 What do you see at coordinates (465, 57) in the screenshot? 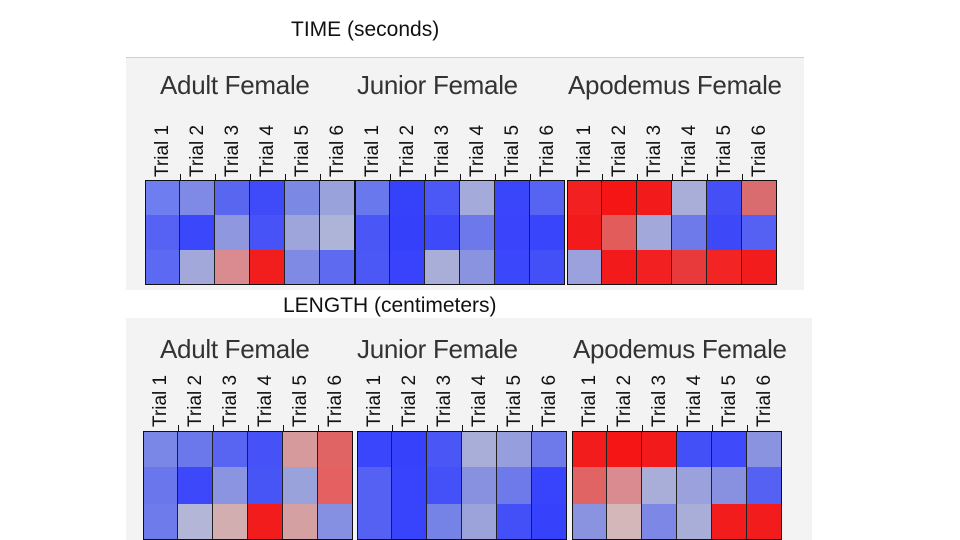
I see `panel-top-border` at bounding box center [465, 57].